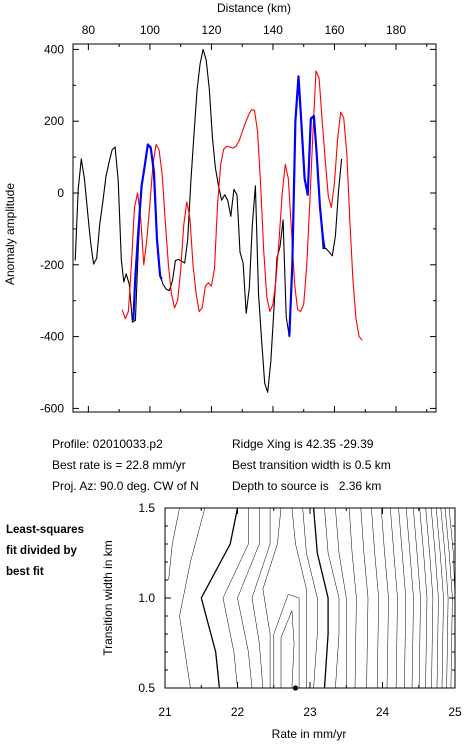 This screenshot has width=467, height=745. Describe the element at coordinates (273, 30) in the screenshot. I see `amplitude-x-tick-label: 140` at that location.